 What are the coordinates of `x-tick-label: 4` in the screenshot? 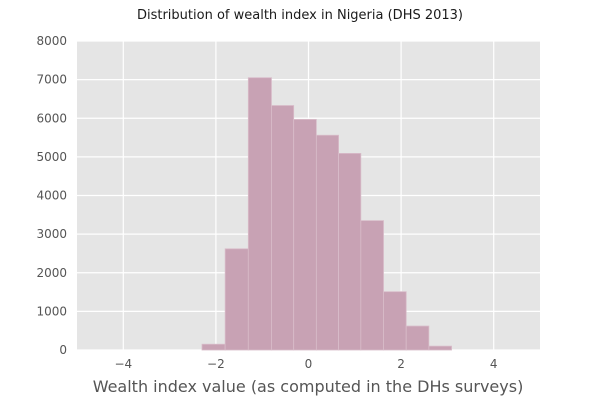 It's located at (494, 364).